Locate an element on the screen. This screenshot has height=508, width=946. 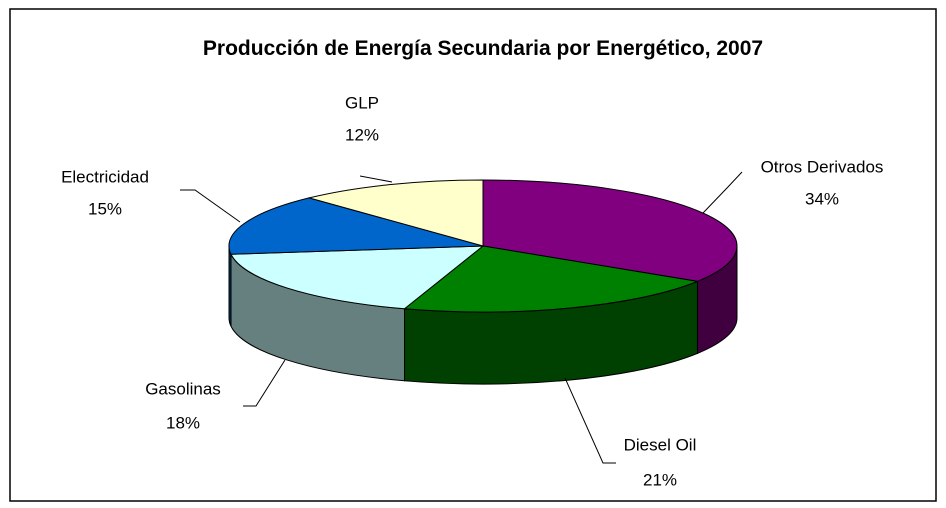
data-label-name: Otros Derivados is located at coordinates (822, 166).